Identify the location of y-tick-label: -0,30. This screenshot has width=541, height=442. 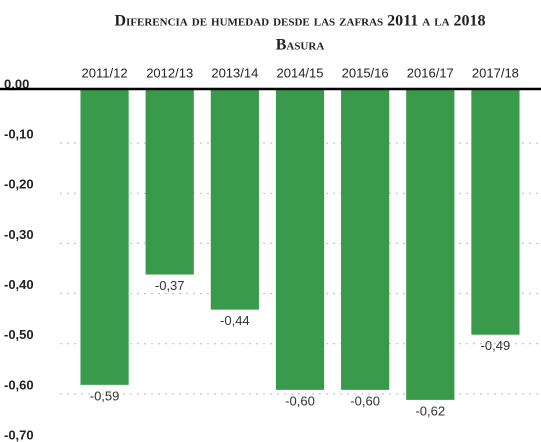
(19, 234).